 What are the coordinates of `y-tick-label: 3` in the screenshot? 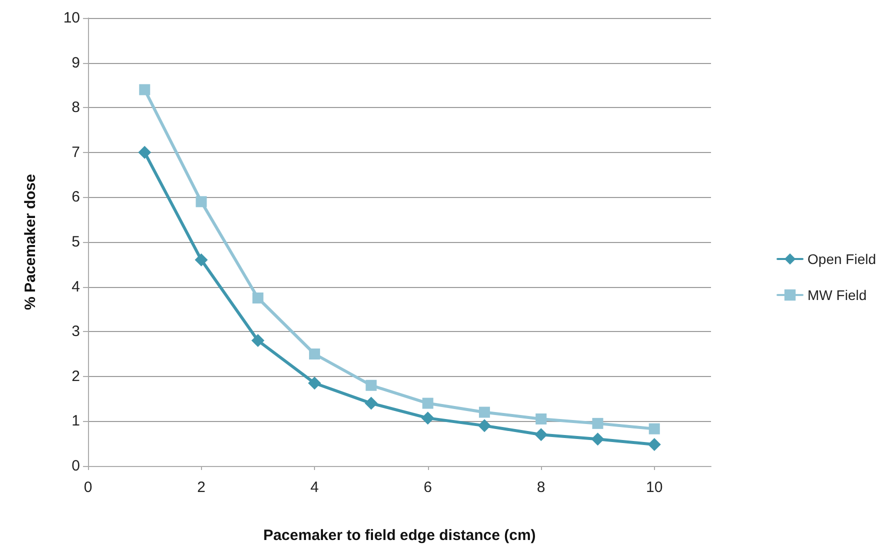 It's located at (76, 331).